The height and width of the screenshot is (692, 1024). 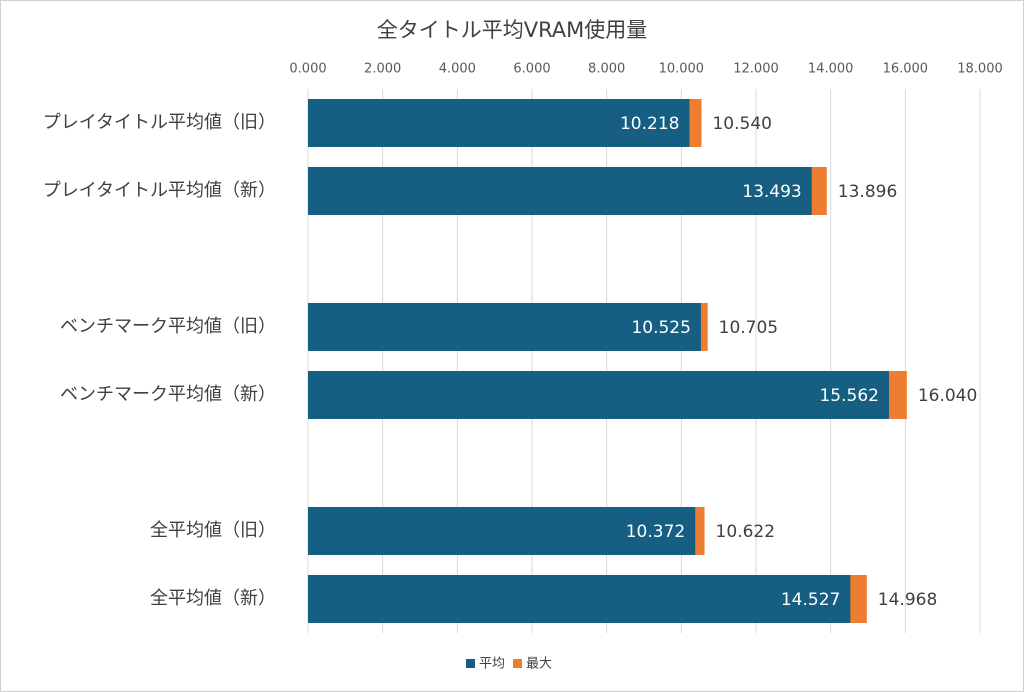 What do you see at coordinates (606, 69) in the screenshot?
I see `x-tick-label: 8.000` at bounding box center [606, 69].